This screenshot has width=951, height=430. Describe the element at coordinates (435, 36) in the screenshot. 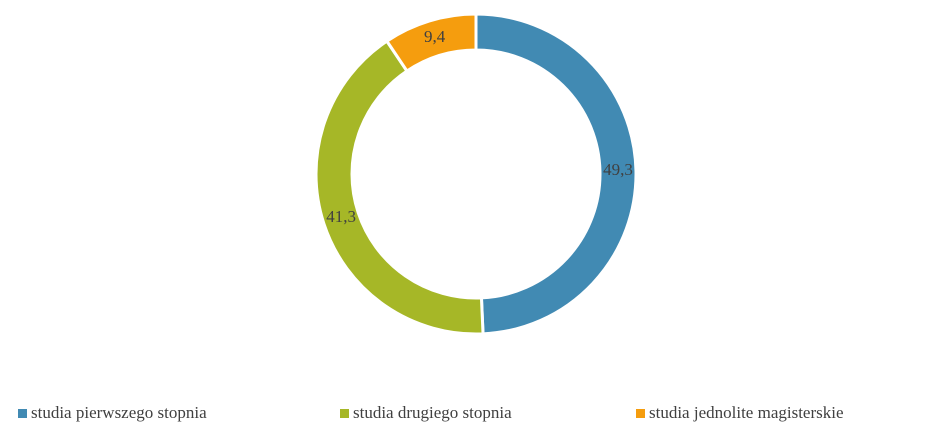

I see `data-label: 9,4` at that location.